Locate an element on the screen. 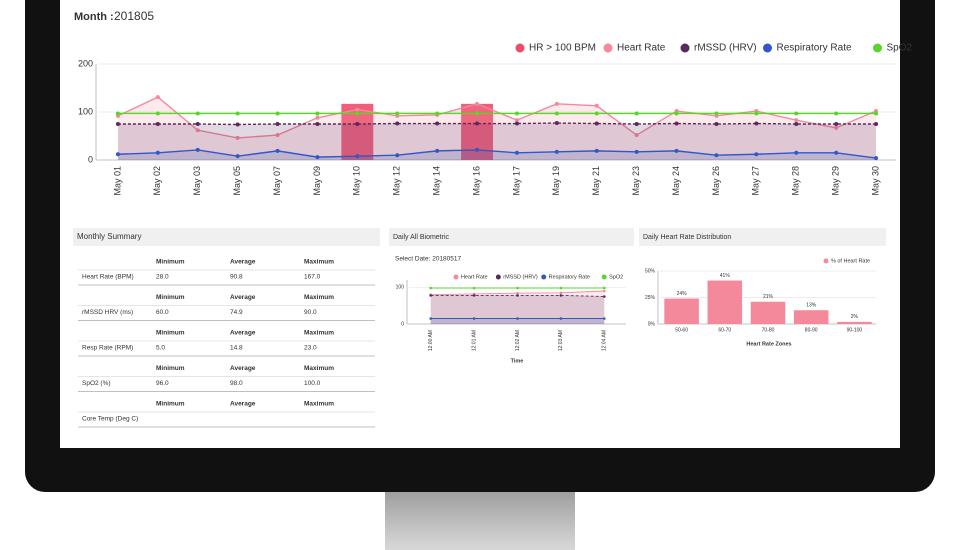 The image size is (960, 550). x-tick-label: May 24 is located at coordinates (676, 181).